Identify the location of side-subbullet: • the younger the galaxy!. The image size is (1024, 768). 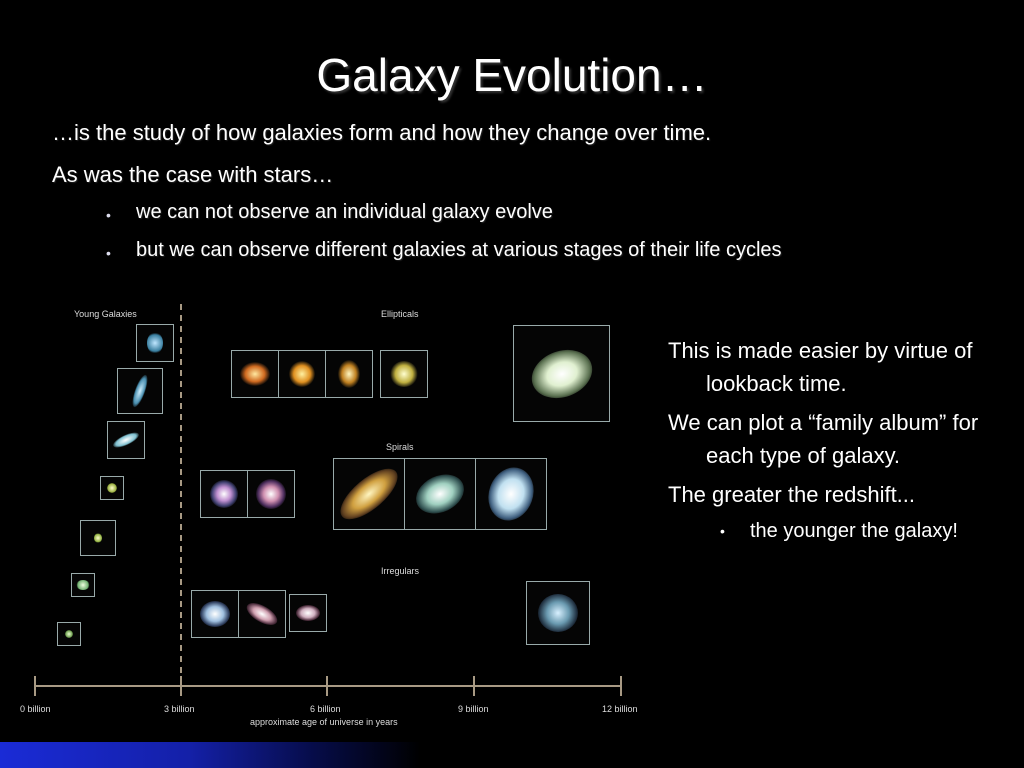
(838, 531).